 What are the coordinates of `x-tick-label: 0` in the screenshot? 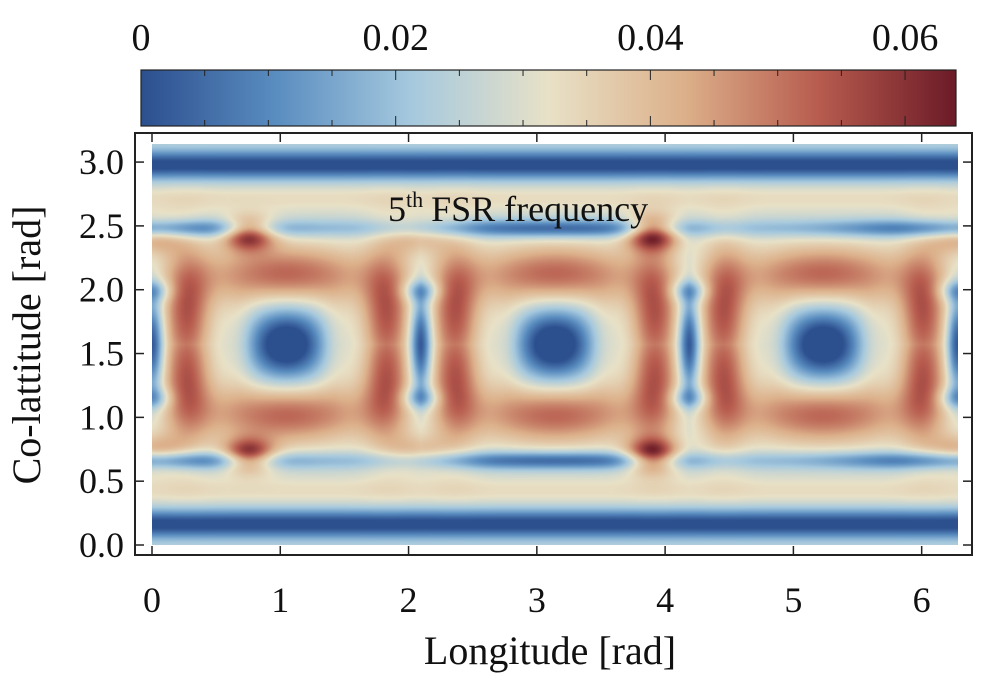 It's located at (152, 600).